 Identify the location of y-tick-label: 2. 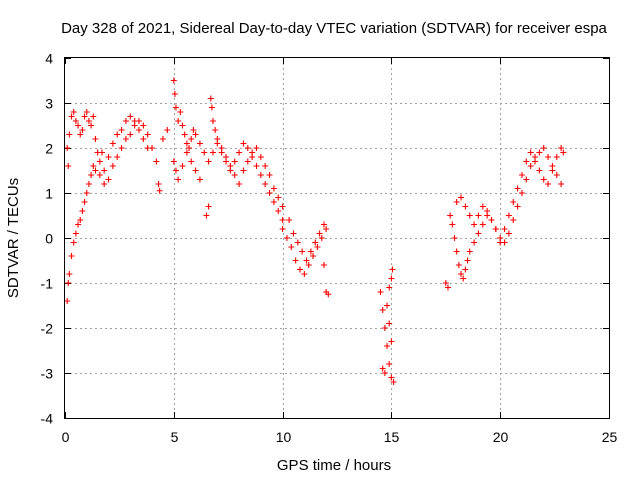
(49, 149).